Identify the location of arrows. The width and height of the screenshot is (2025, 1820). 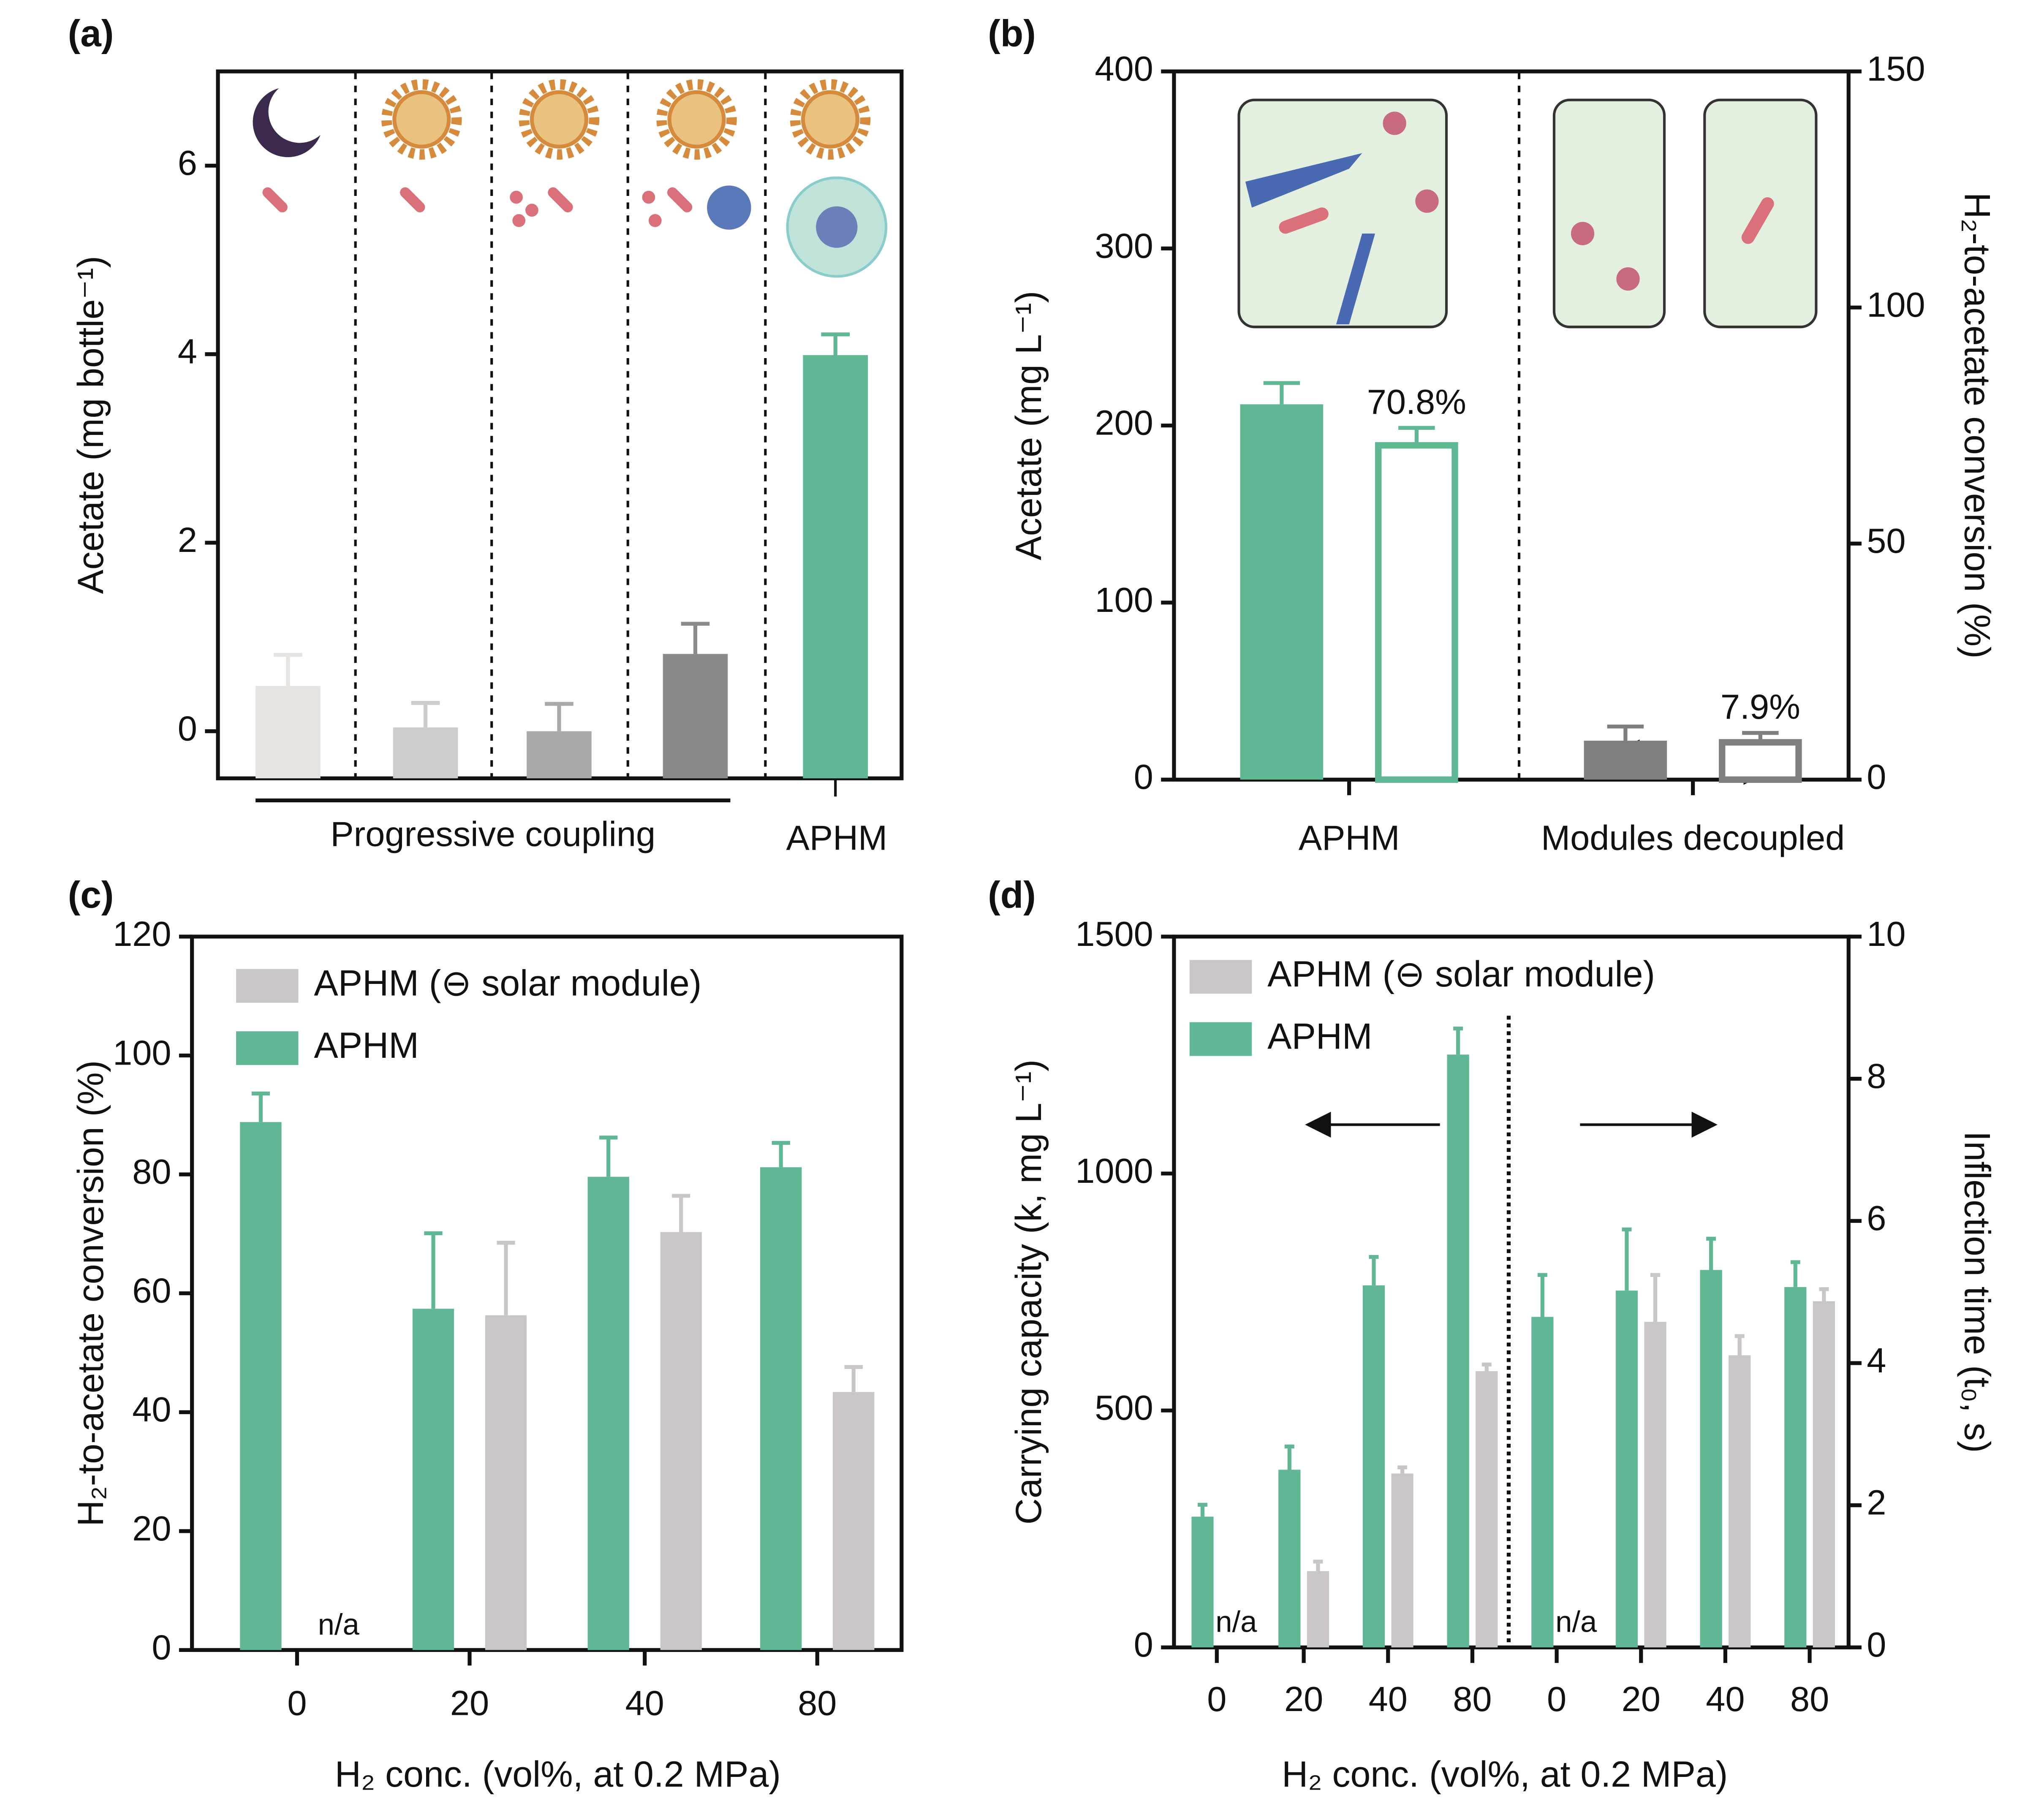
(1522, 595).